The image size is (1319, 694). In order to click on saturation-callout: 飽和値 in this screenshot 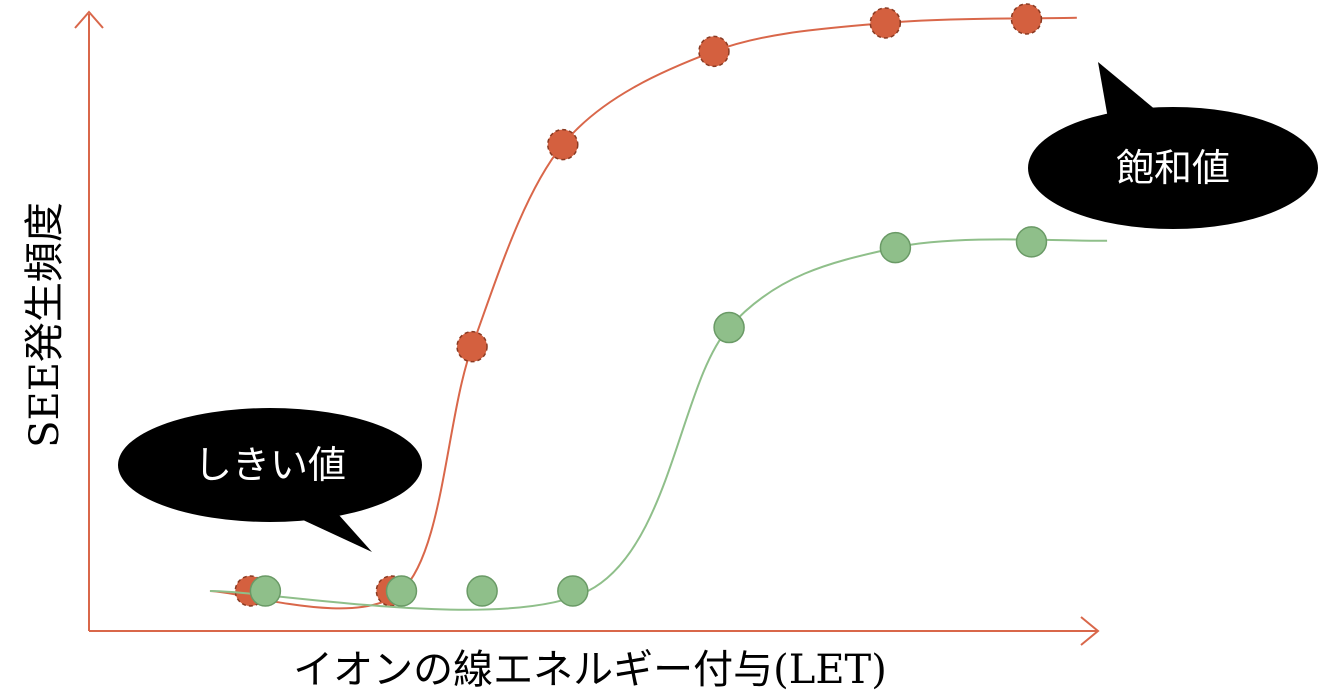, I will do `click(1173, 145)`.